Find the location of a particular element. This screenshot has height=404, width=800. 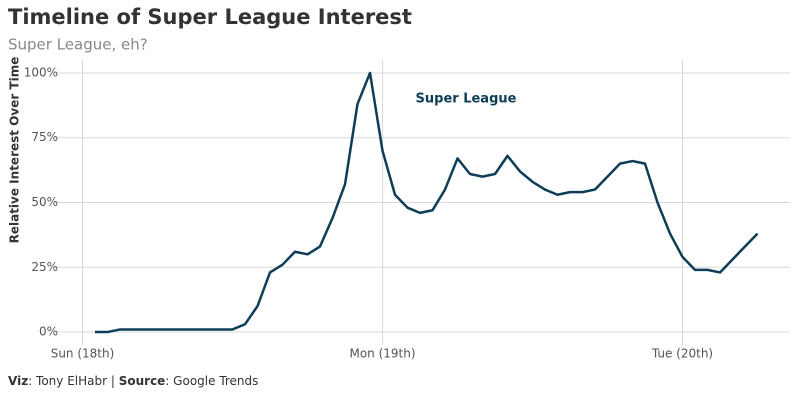

y-axis-label: Relative Interest Over Time is located at coordinates (15, 150).